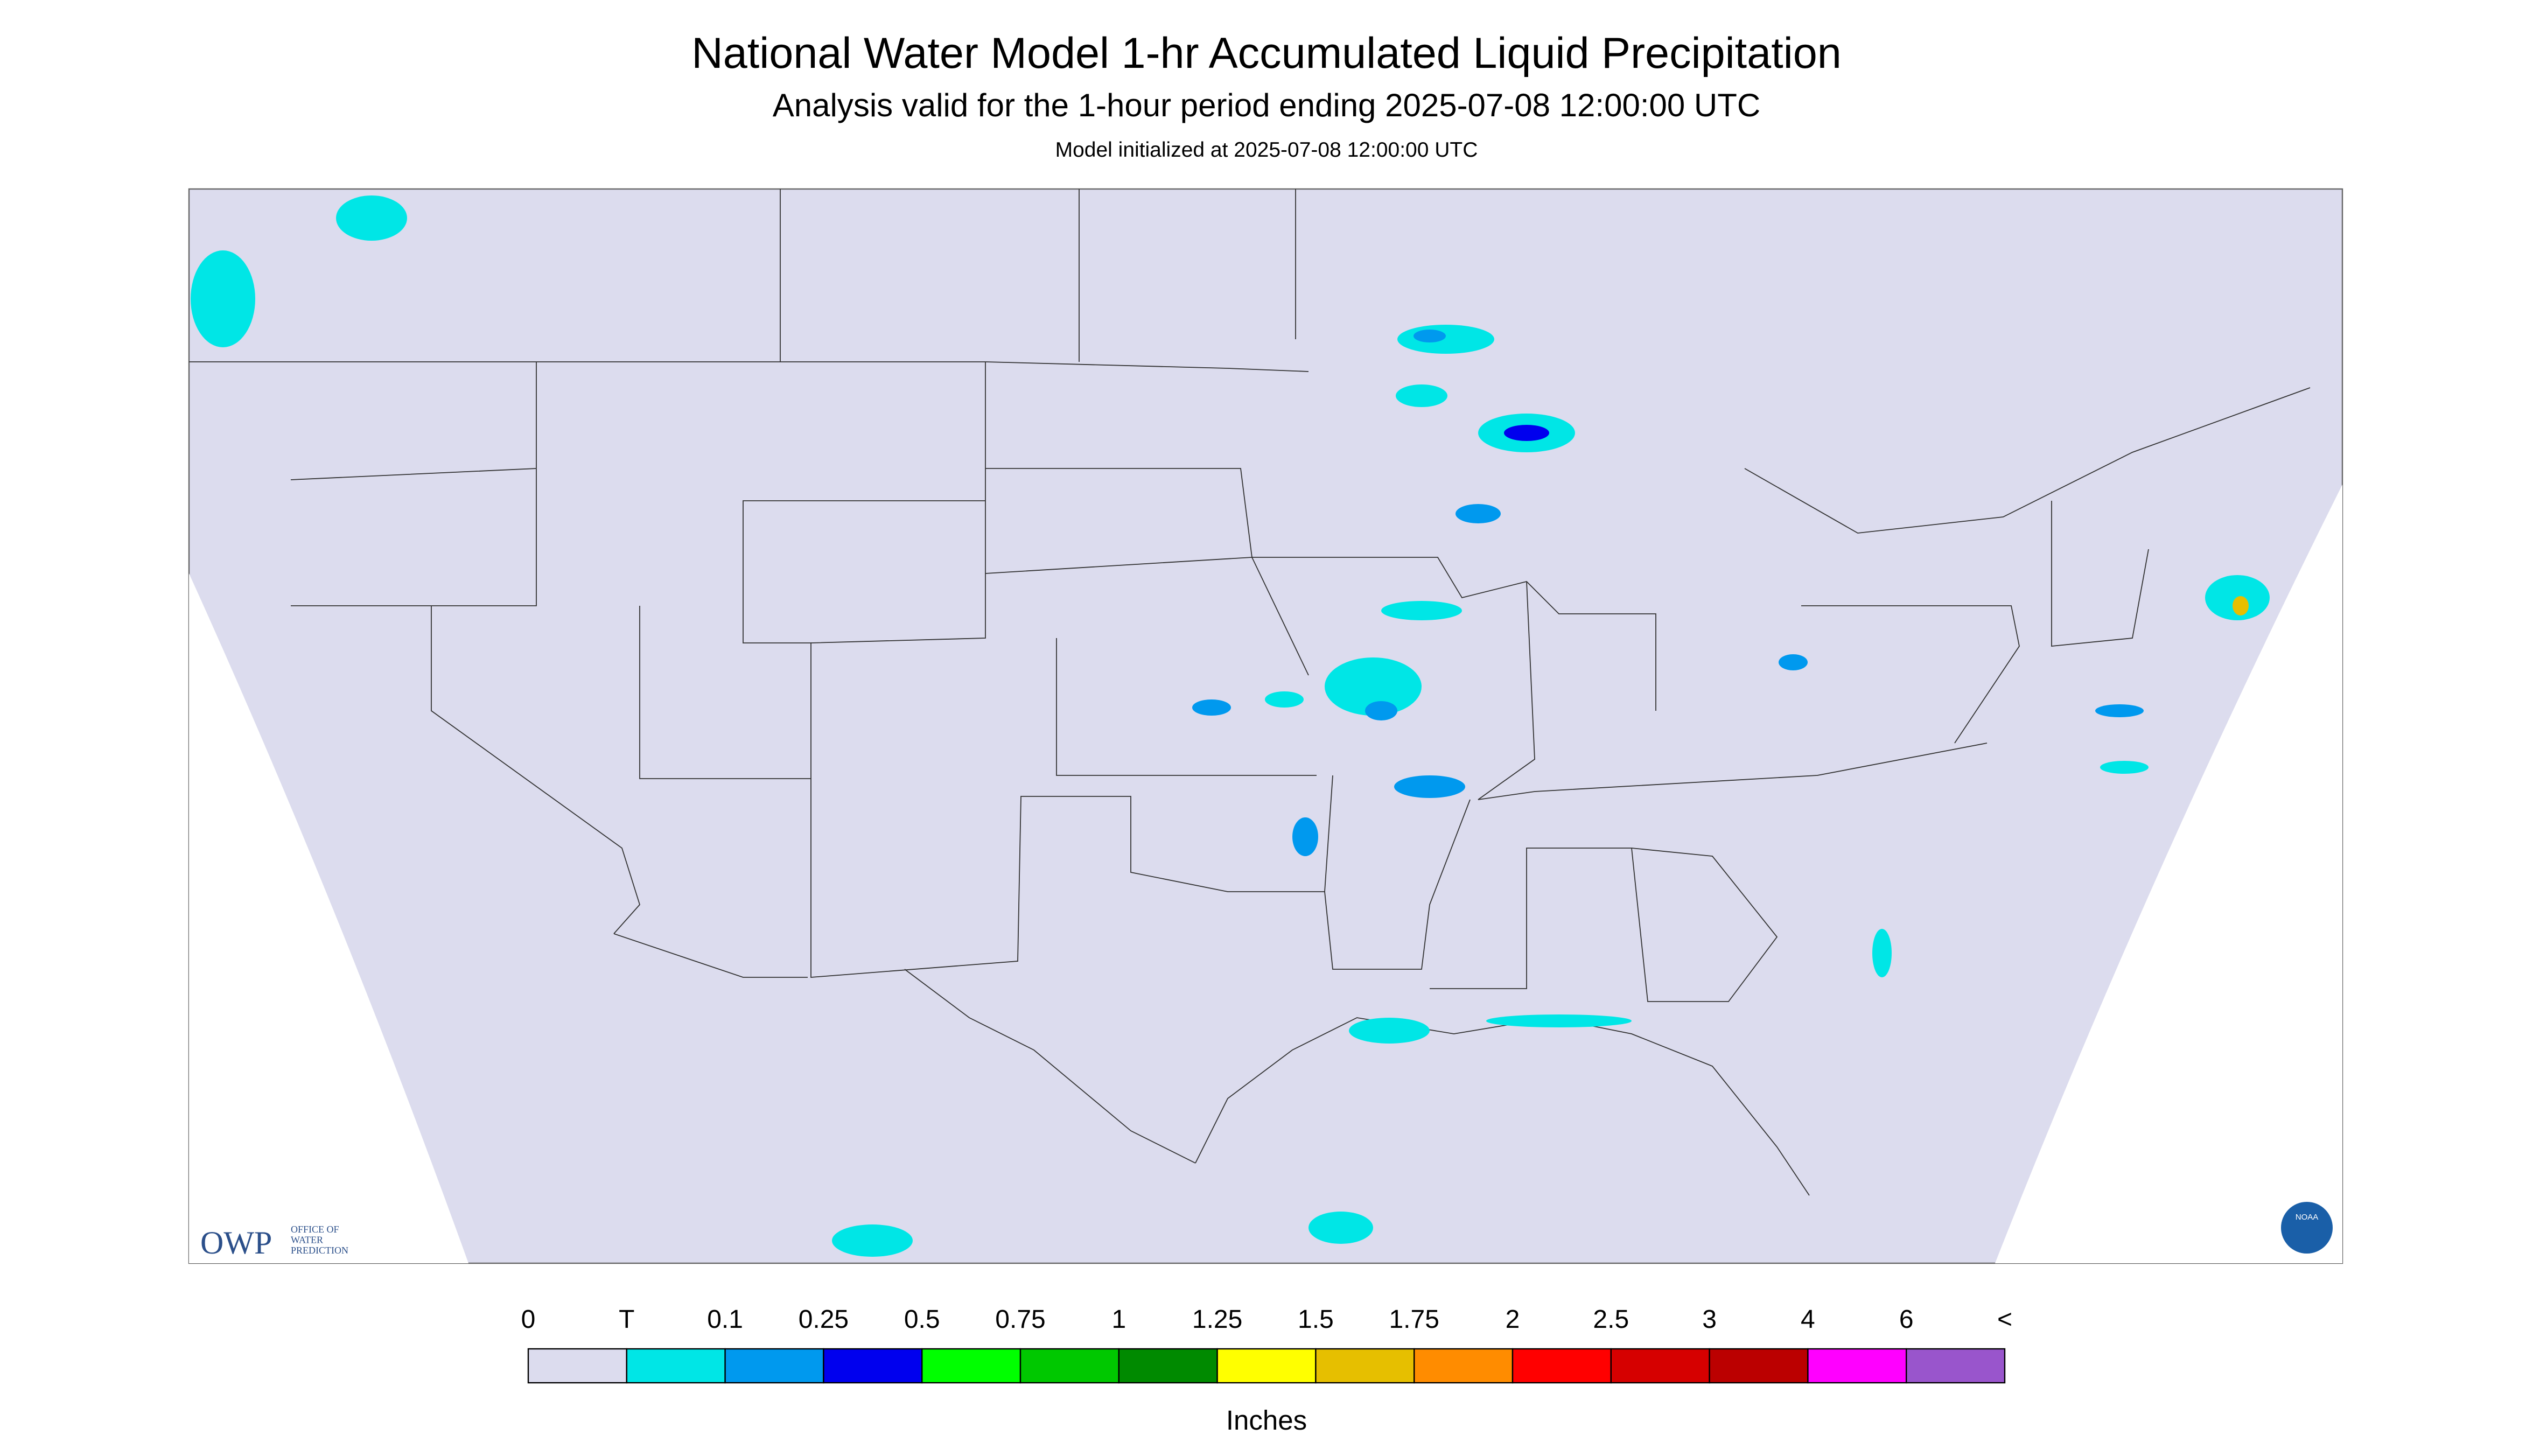  I want to click on legend-label: 1.75, so click(1414, 1319).